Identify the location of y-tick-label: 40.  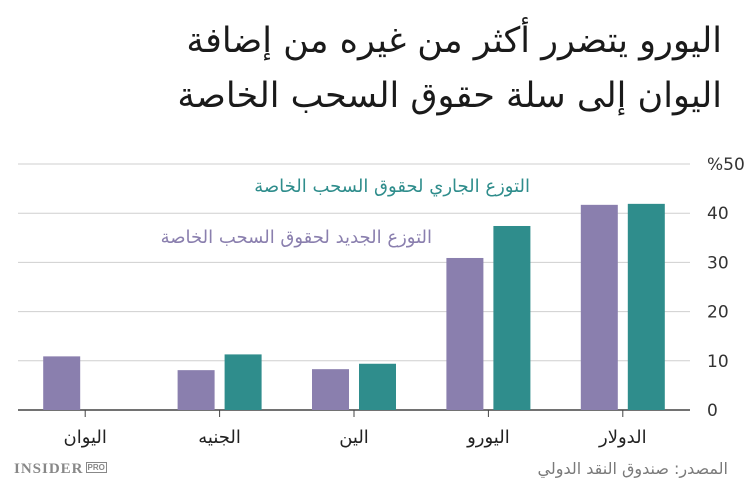
(718, 214).